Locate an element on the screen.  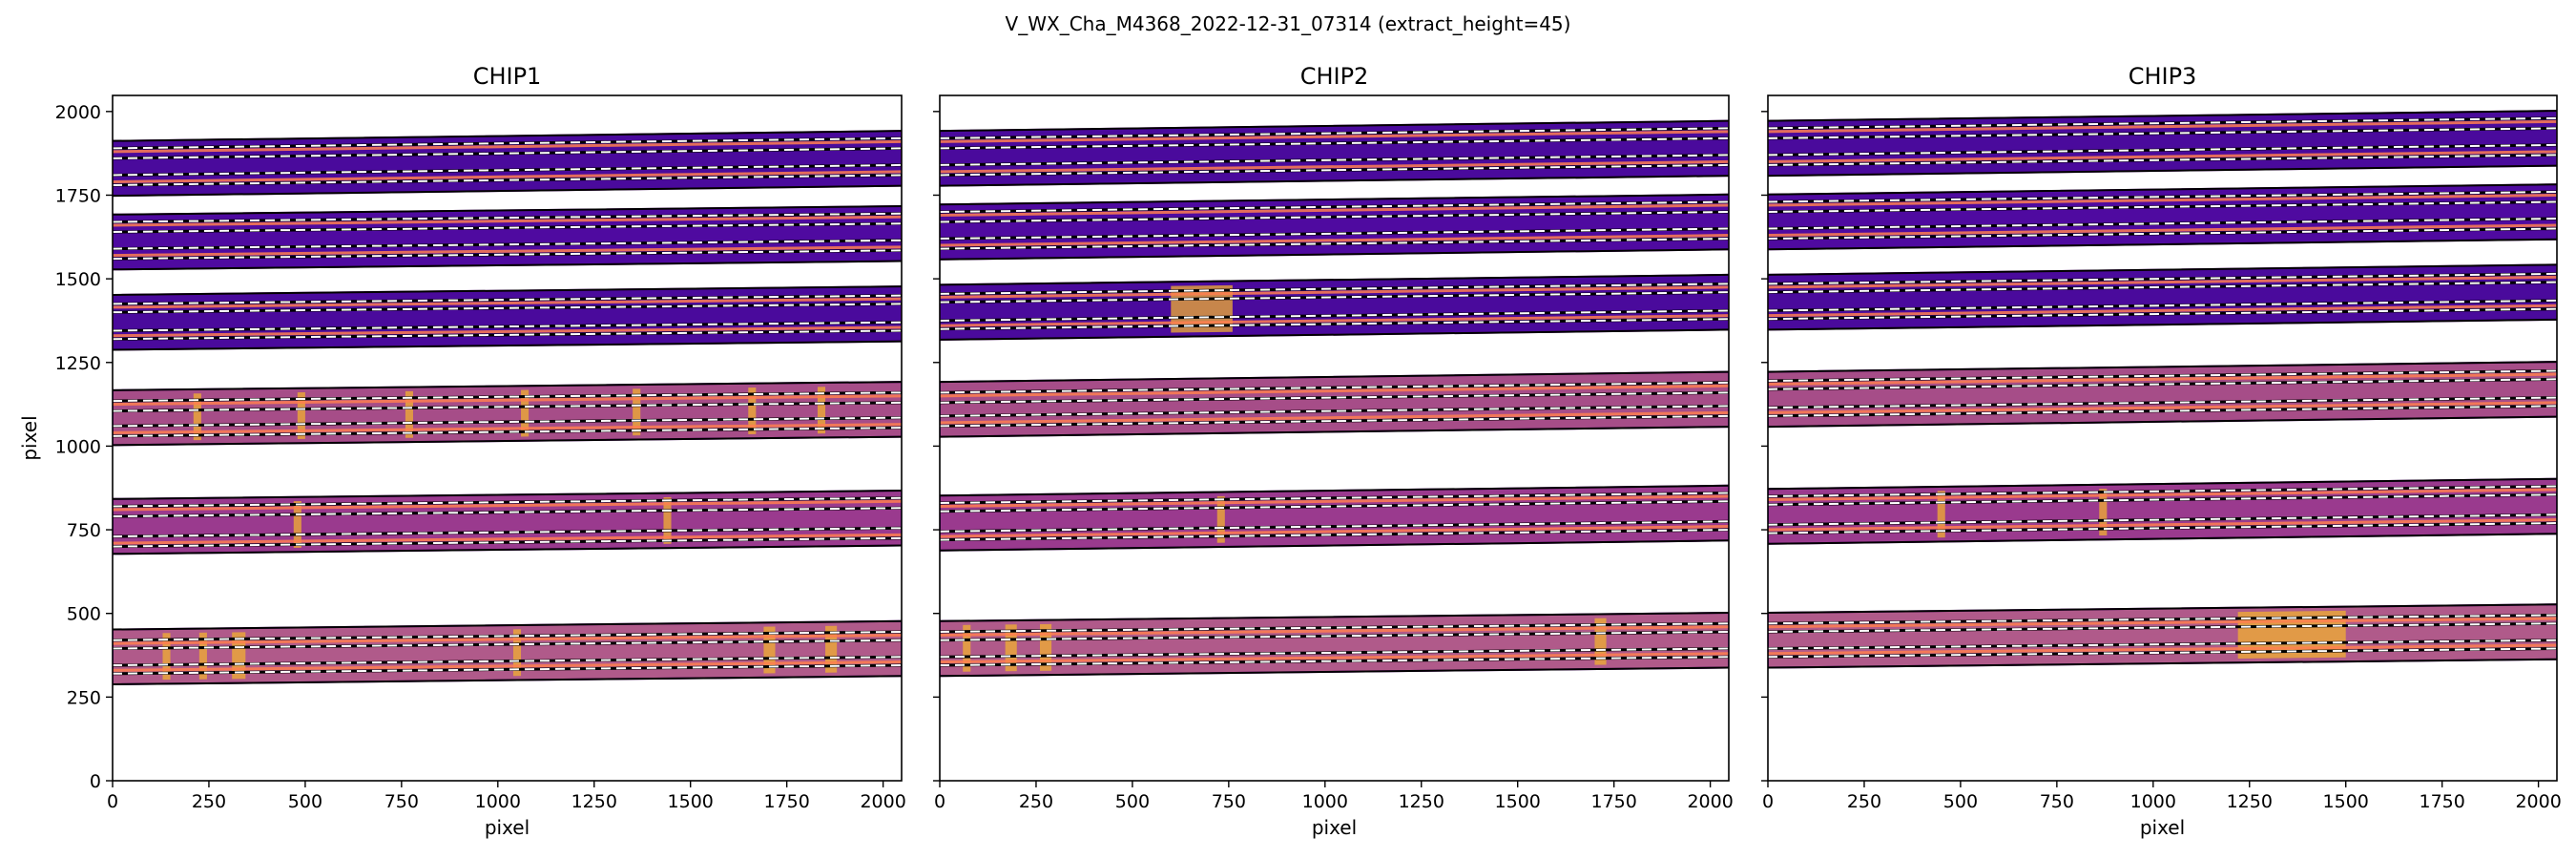
x-tick-label: 1000 is located at coordinates (1325, 801).